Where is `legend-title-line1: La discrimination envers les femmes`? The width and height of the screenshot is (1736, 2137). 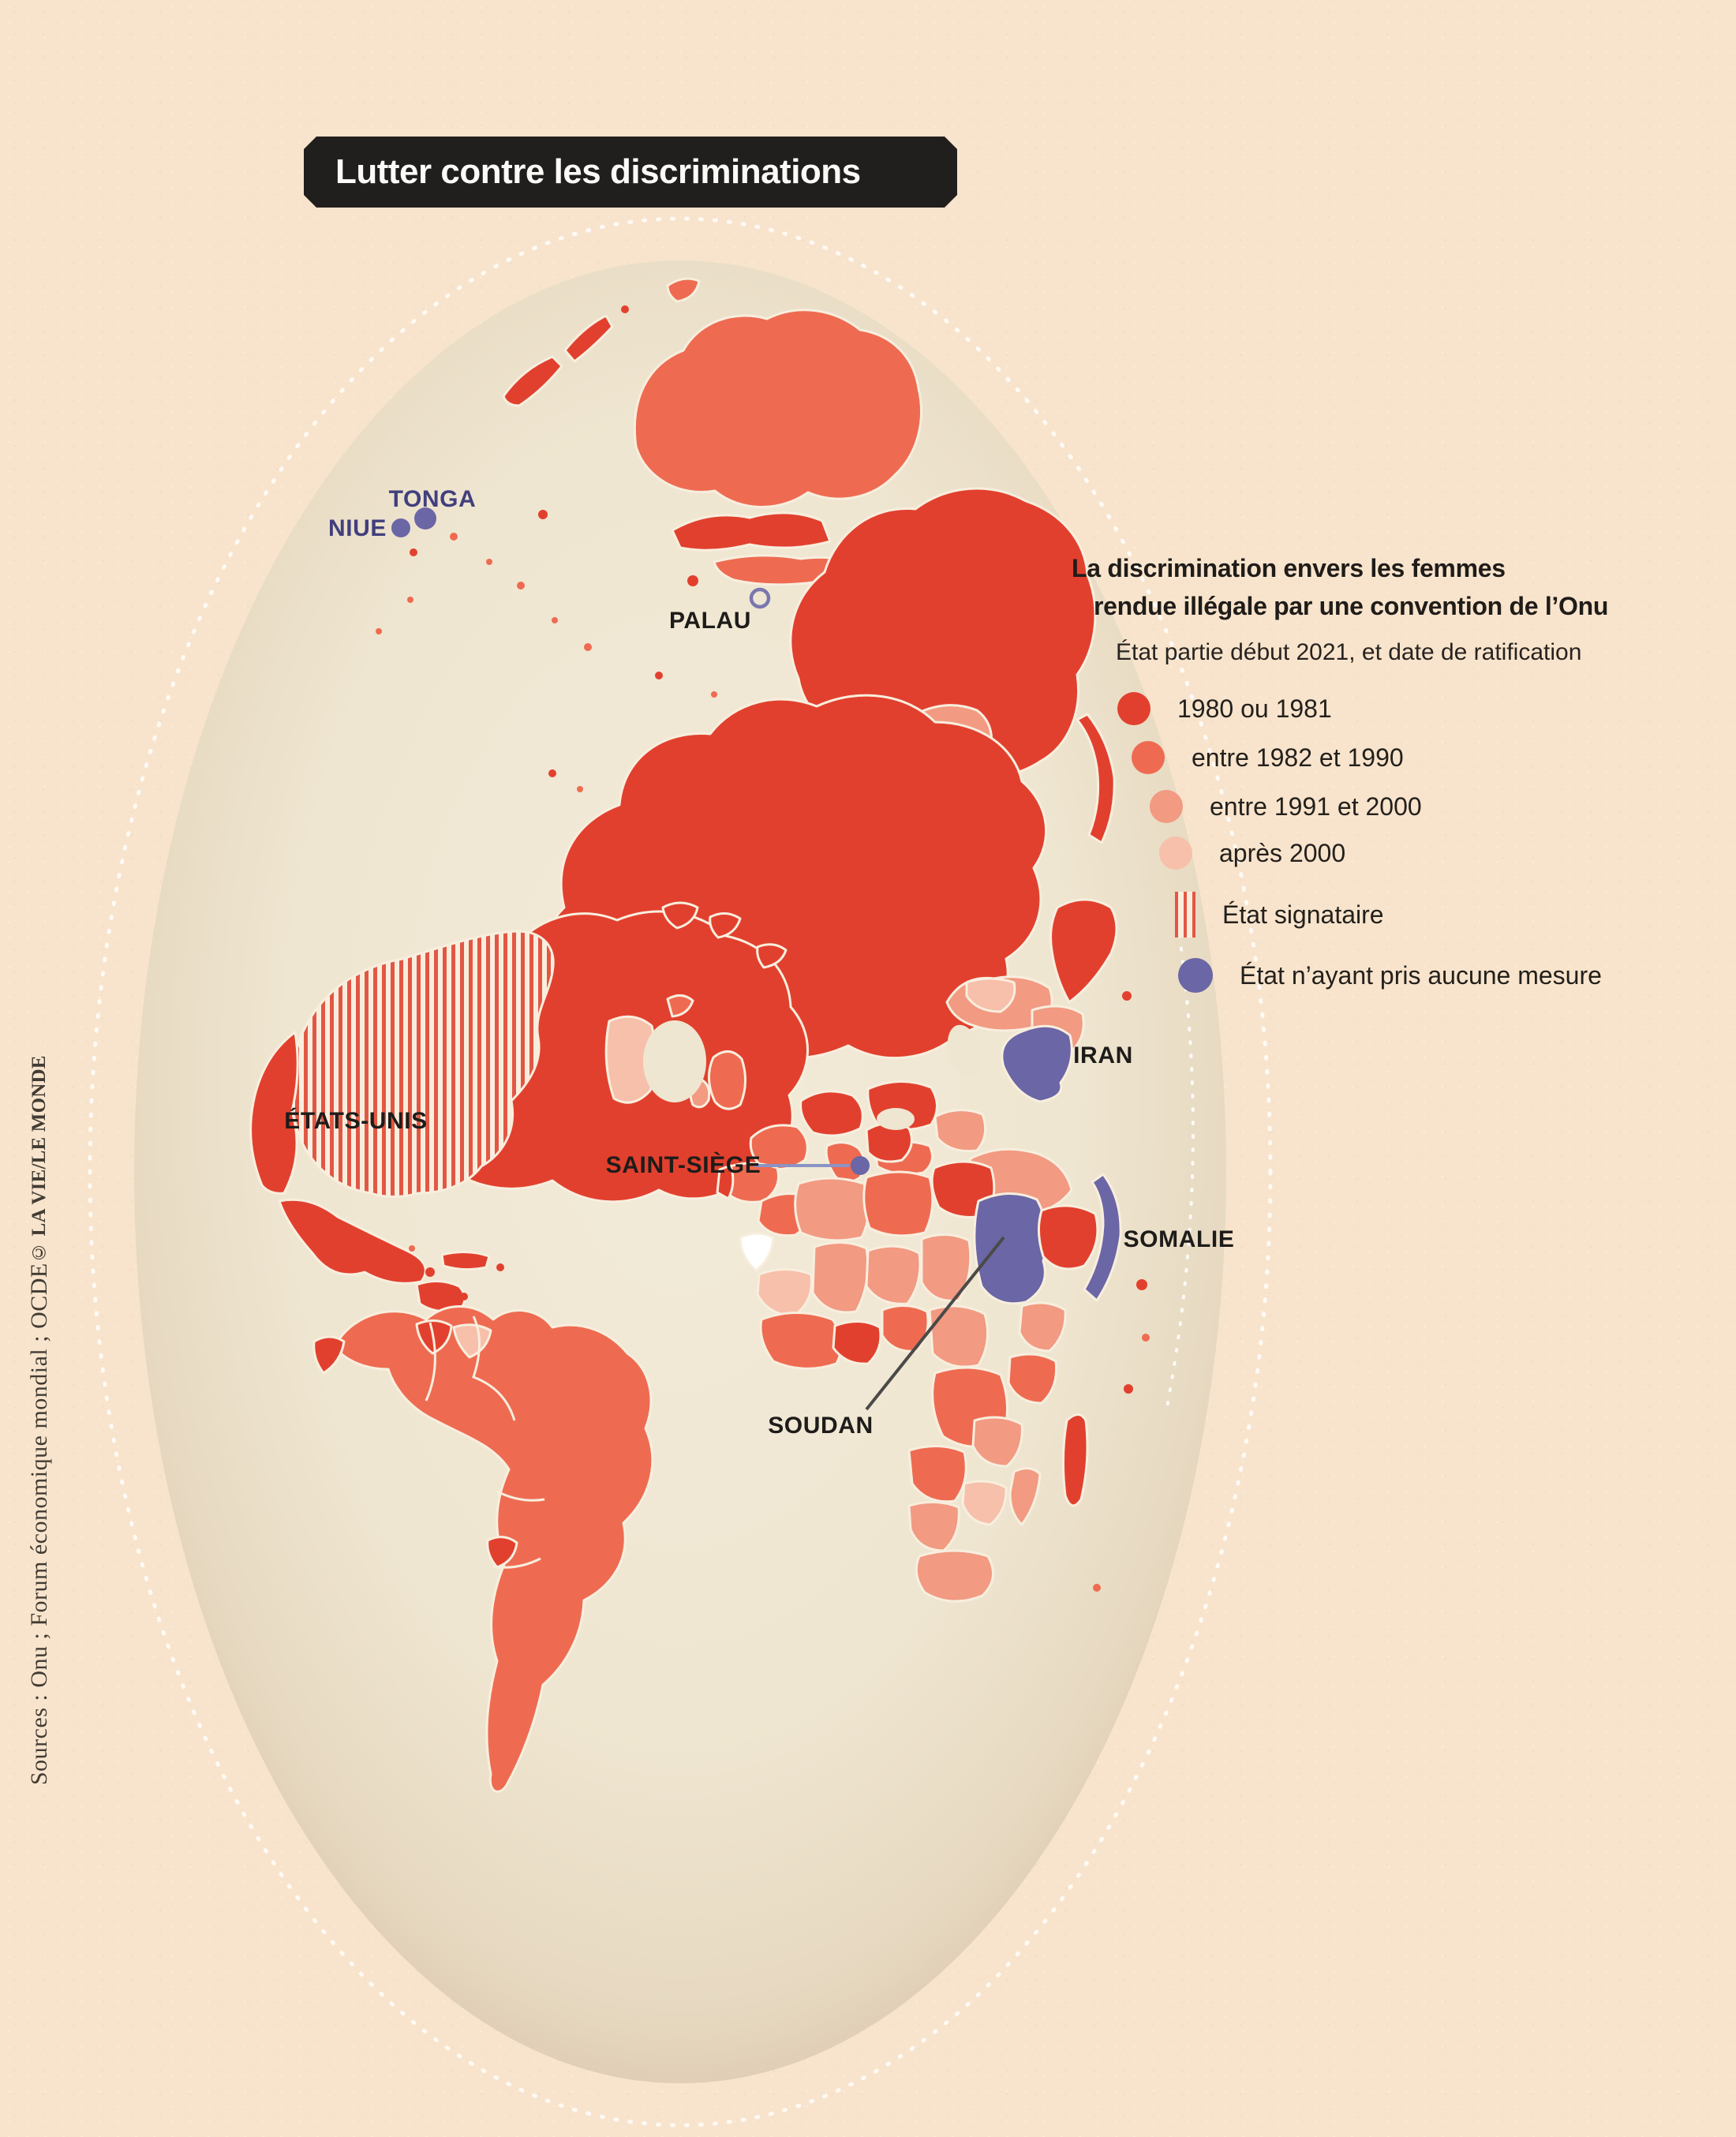 legend-title-line1: La discrimination envers les femmes is located at coordinates (1289, 568).